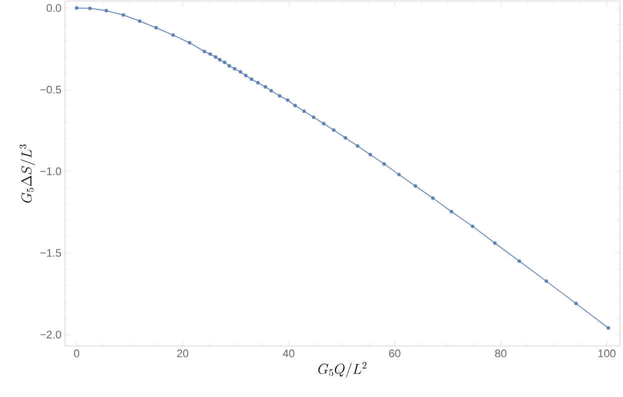 Image resolution: width=623 pixels, height=397 pixels. What do you see at coordinates (51, 334) in the screenshot?
I see `y-tick-label: −2.0` at bounding box center [51, 334].